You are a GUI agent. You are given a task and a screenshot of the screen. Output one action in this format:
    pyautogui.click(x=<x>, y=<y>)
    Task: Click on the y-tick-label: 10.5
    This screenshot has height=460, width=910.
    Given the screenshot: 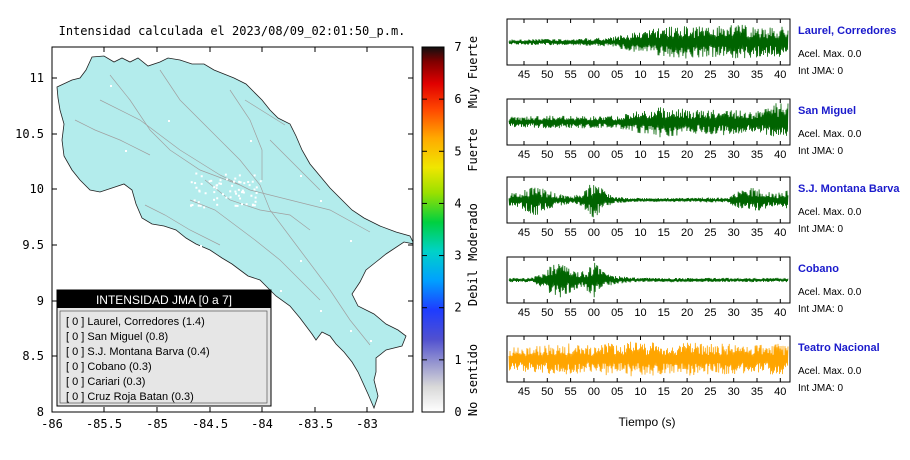 What is the action you would take?
    pyautogui.click(x=29, y=134)
    